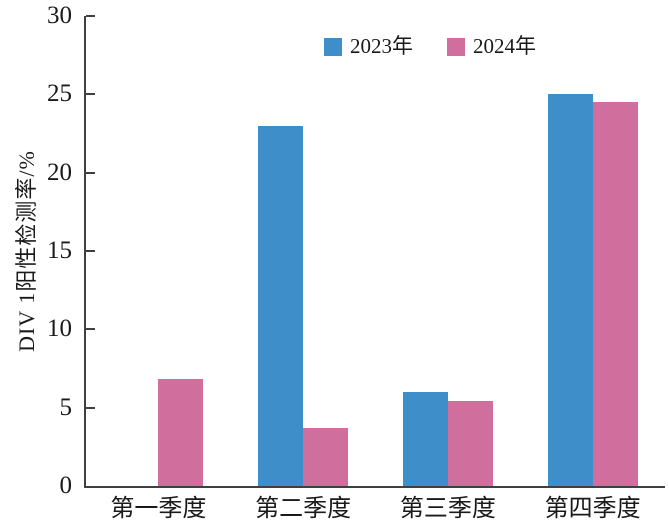  What do you see at coordinates (470, 443) in the screenshot?
I see `bar-2024年-第三季度` at bounding box center [470, 443].